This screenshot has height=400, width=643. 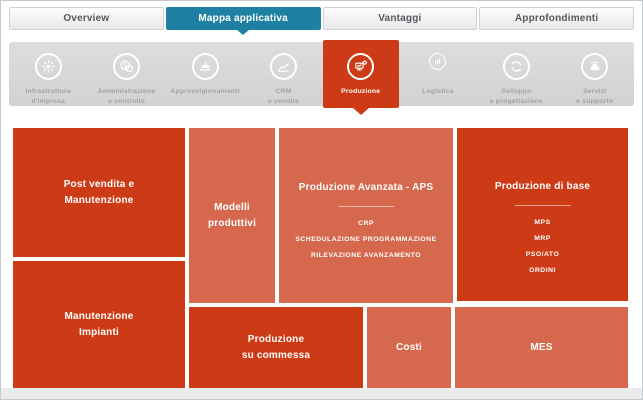 What do you see at coordinates (361, 91) in the screenshot?
I see `nav-item-label: Produzione` at bounding box center [361, 91].